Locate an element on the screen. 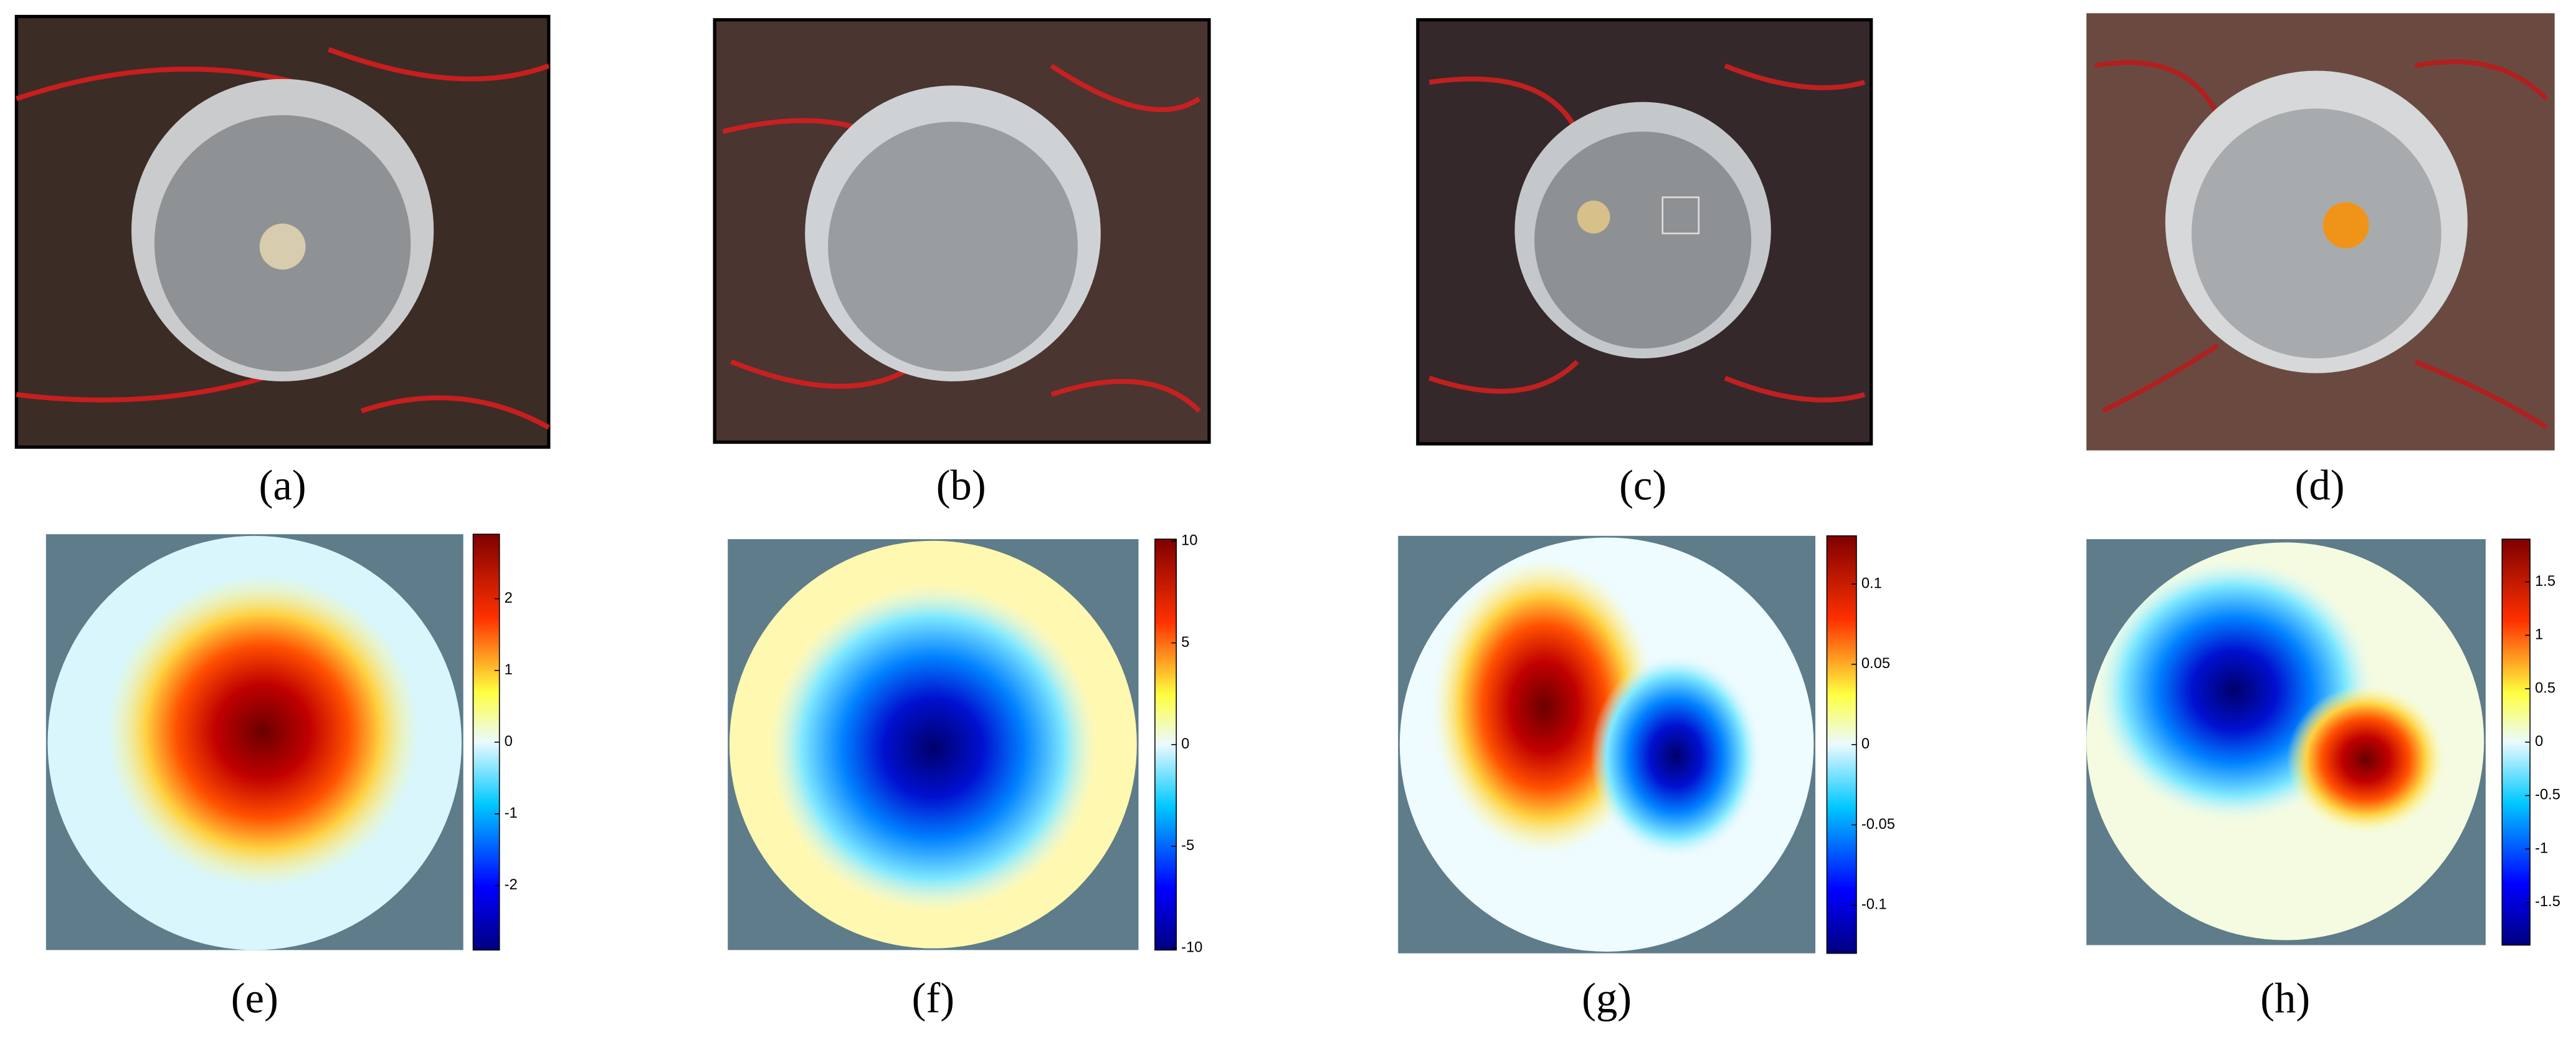  colorbar-tick-label: 2 is located at coordinates (509, 598).